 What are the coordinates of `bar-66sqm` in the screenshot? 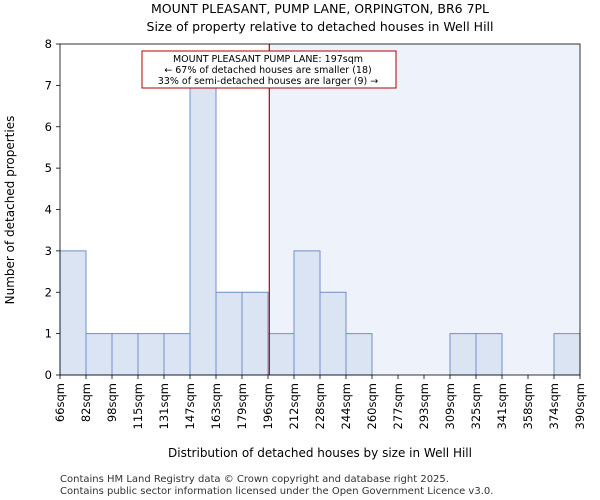 It's located at (73, 313).